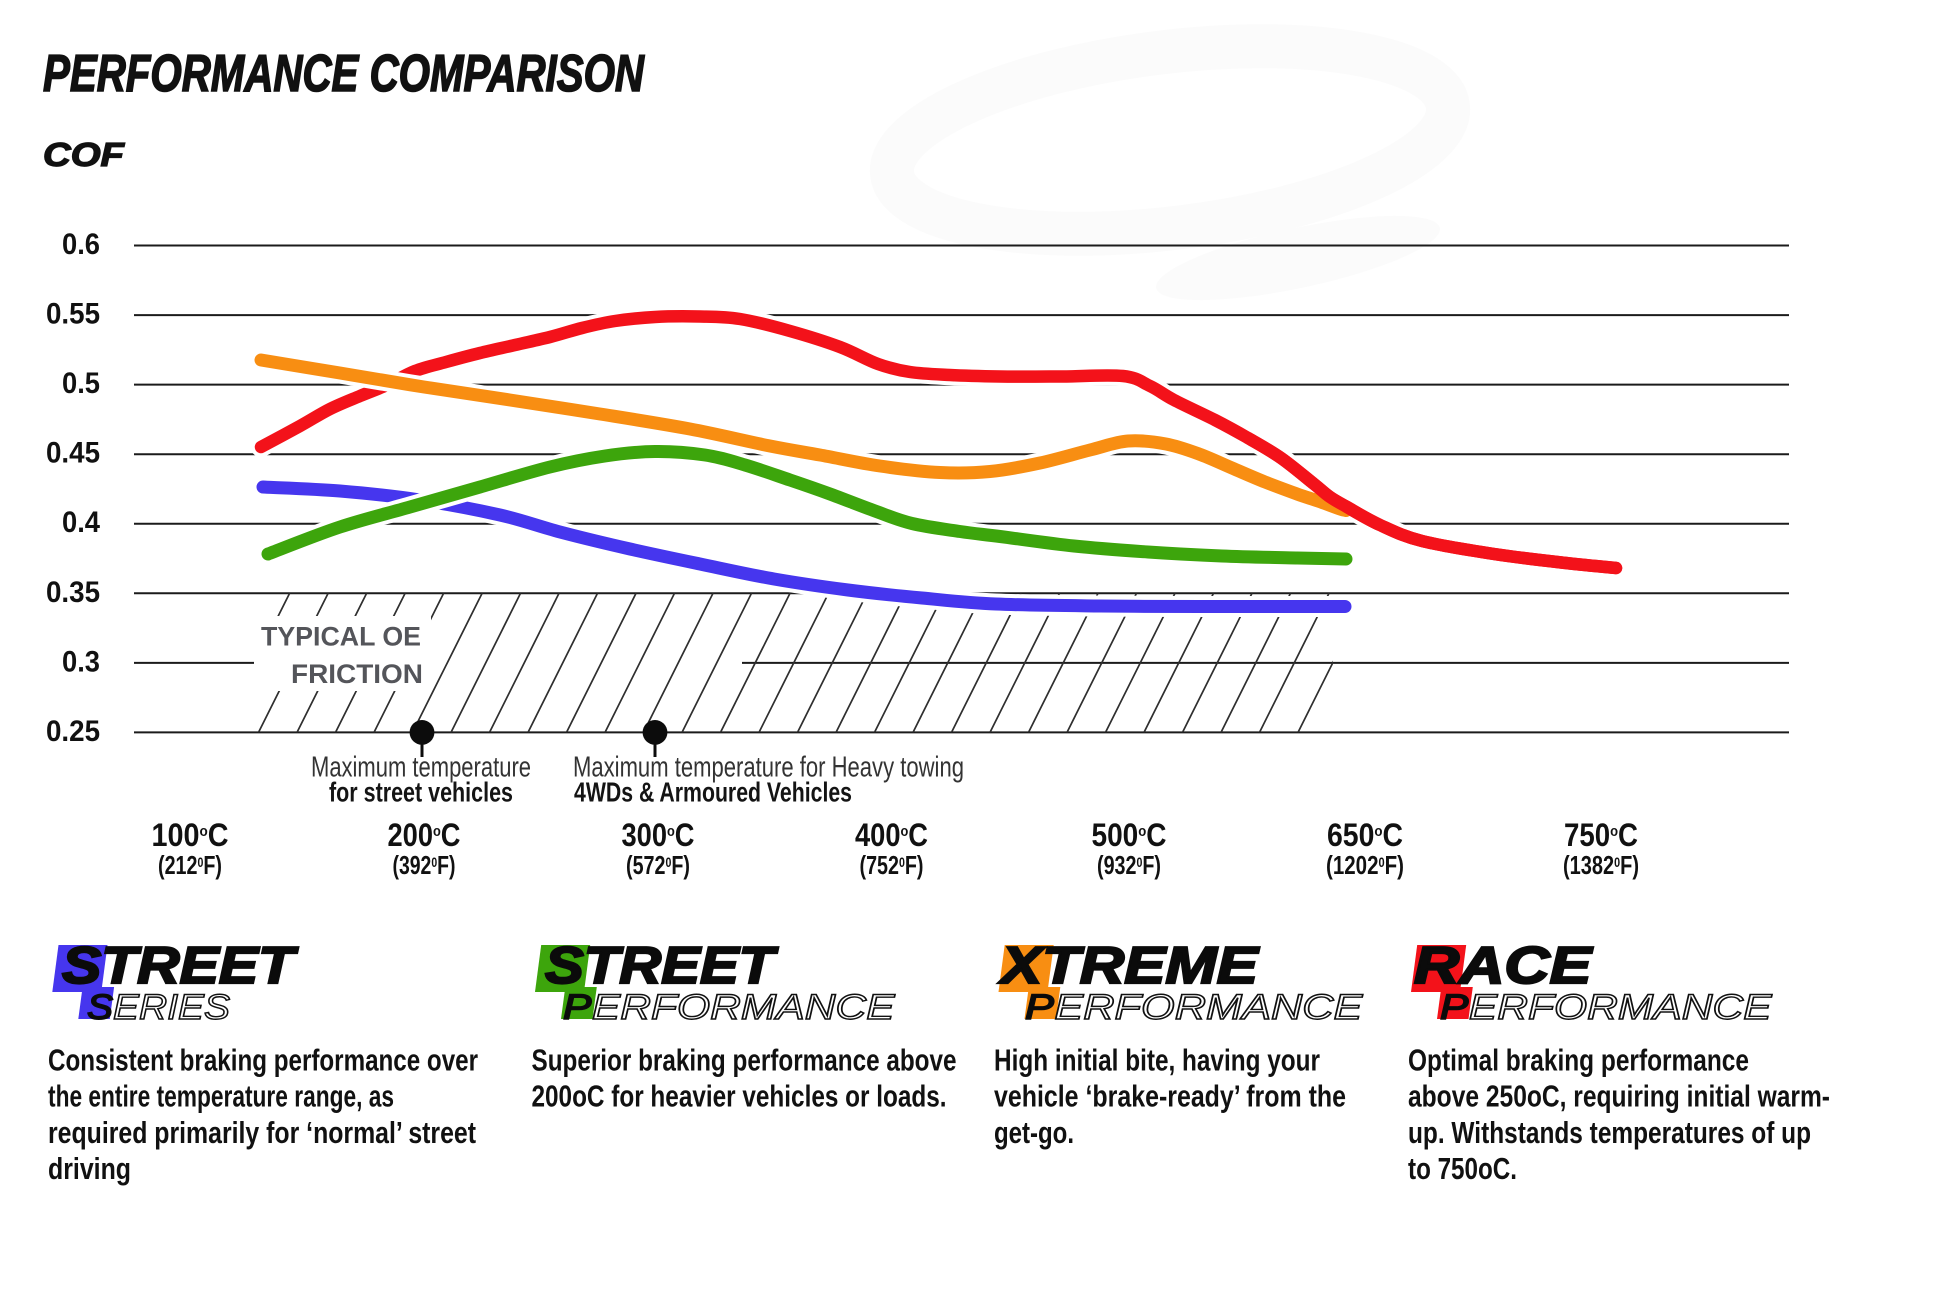 This screenshot has height=1315, width=1946. Describe the element at coordinates (658, 865) in the screenshot. I see `svg-text: (5720F)` at that location.